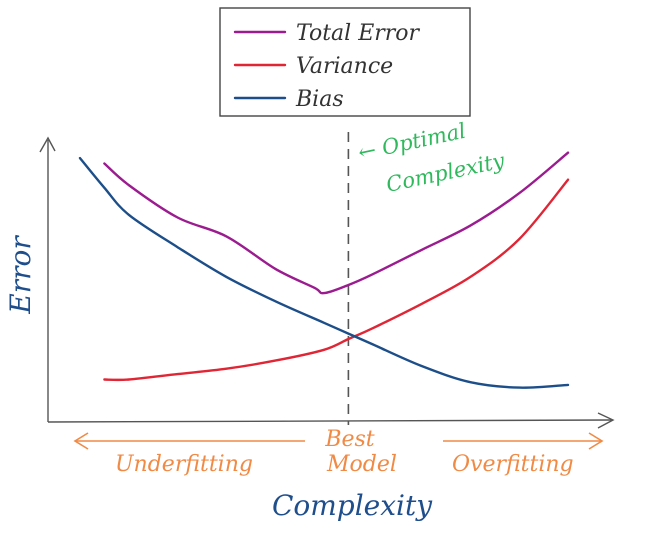  What do you see at coordinates (513, 464) in the screenshot?
I see `overfitting-label: Overfitting` at bounding box center [513, 464].